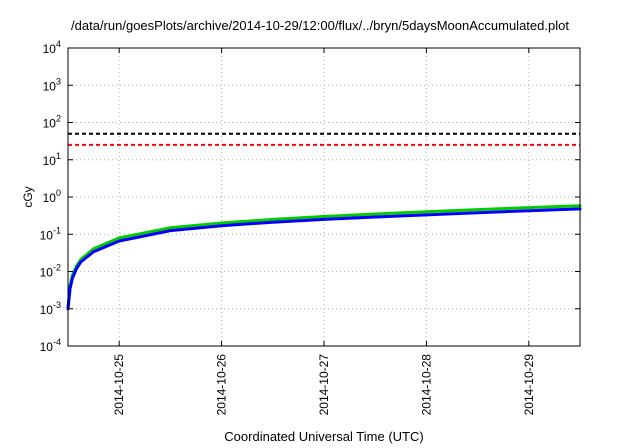  I want to click on y-axis-label: cGy, so click(28, 196).